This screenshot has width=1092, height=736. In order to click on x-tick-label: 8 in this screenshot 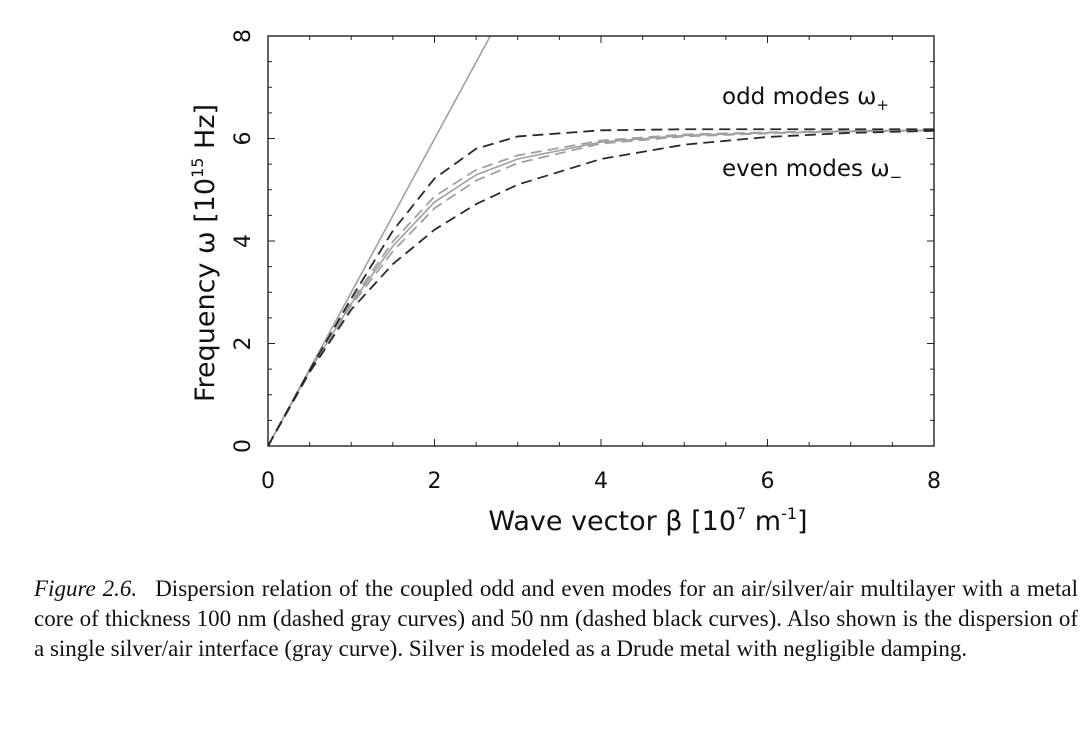, I will do `click(934, 481)`.